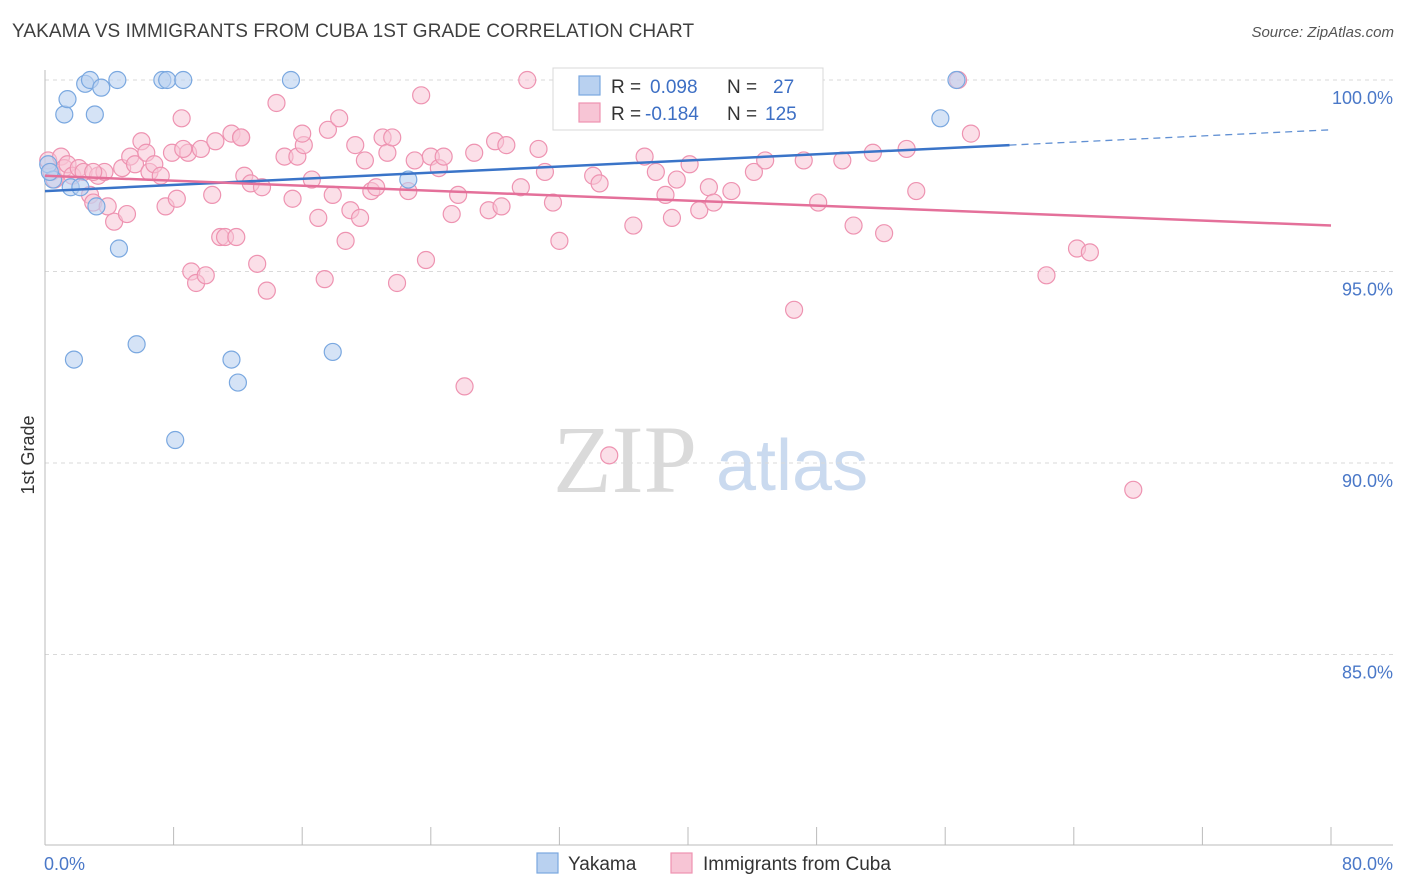 Image resolution: width=1406 pixels, height=892 pixels. I want to click on bottom-legend-cuba: Immigrants from Cuba, so click(797, 864).